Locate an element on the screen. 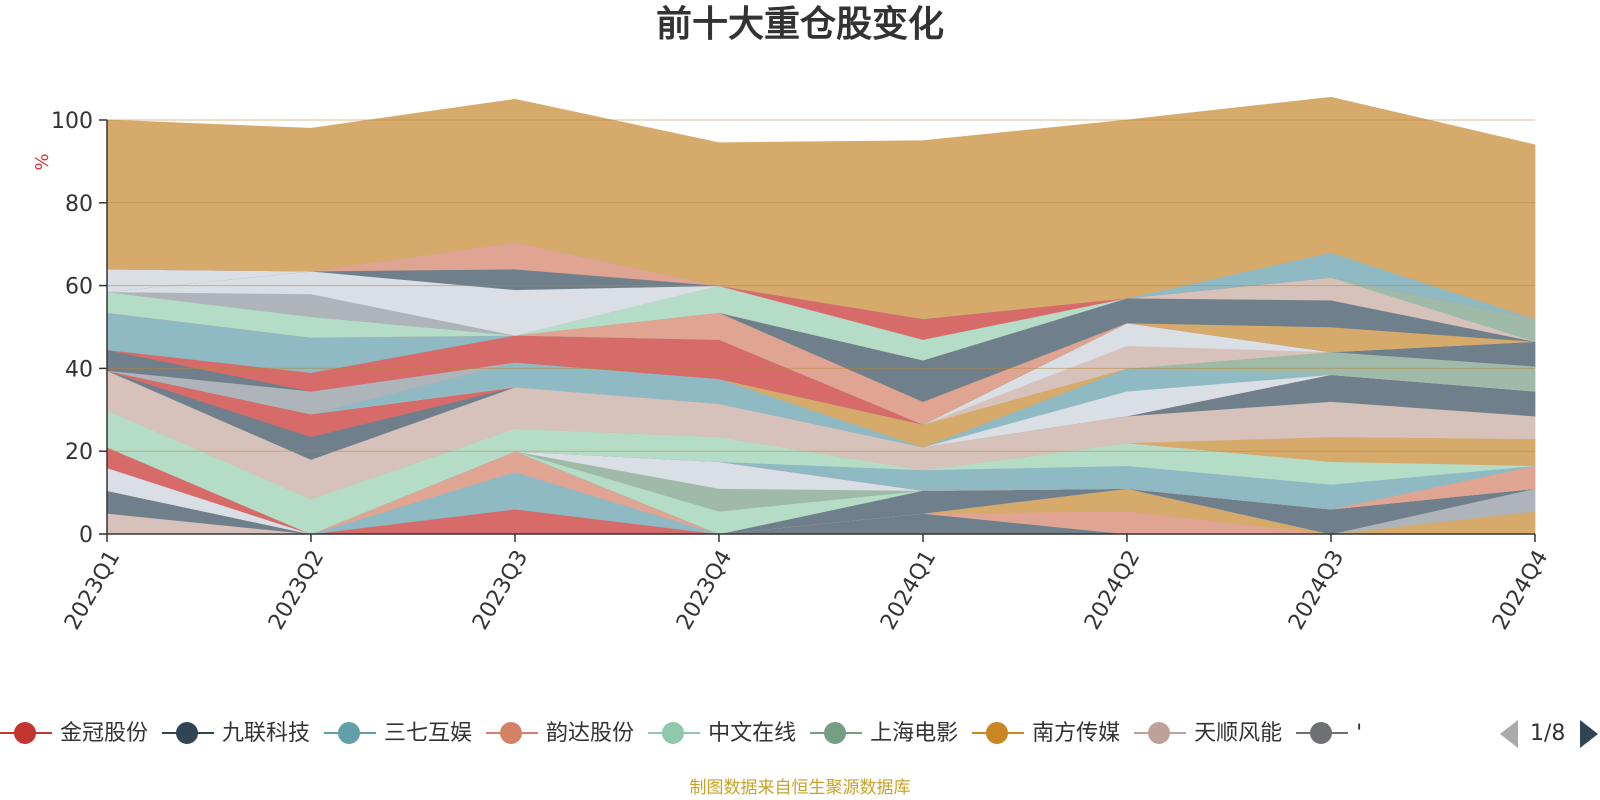 The width and height of the screenshot is (1600, 800). y-tick-label: 60 is located at coordinates (79, 287).